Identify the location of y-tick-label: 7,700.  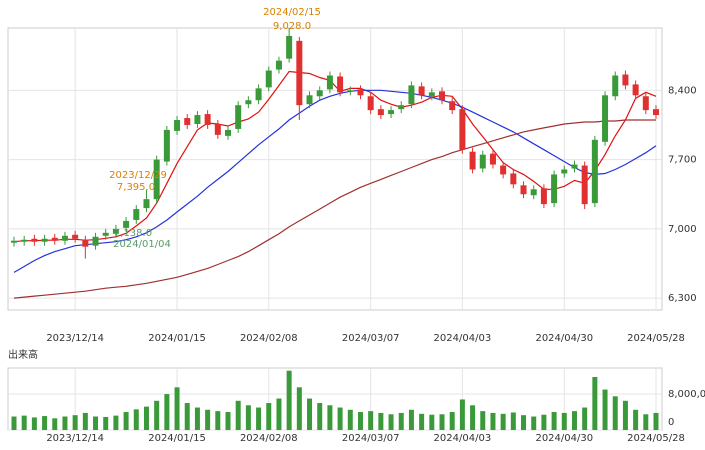
(682, 160).